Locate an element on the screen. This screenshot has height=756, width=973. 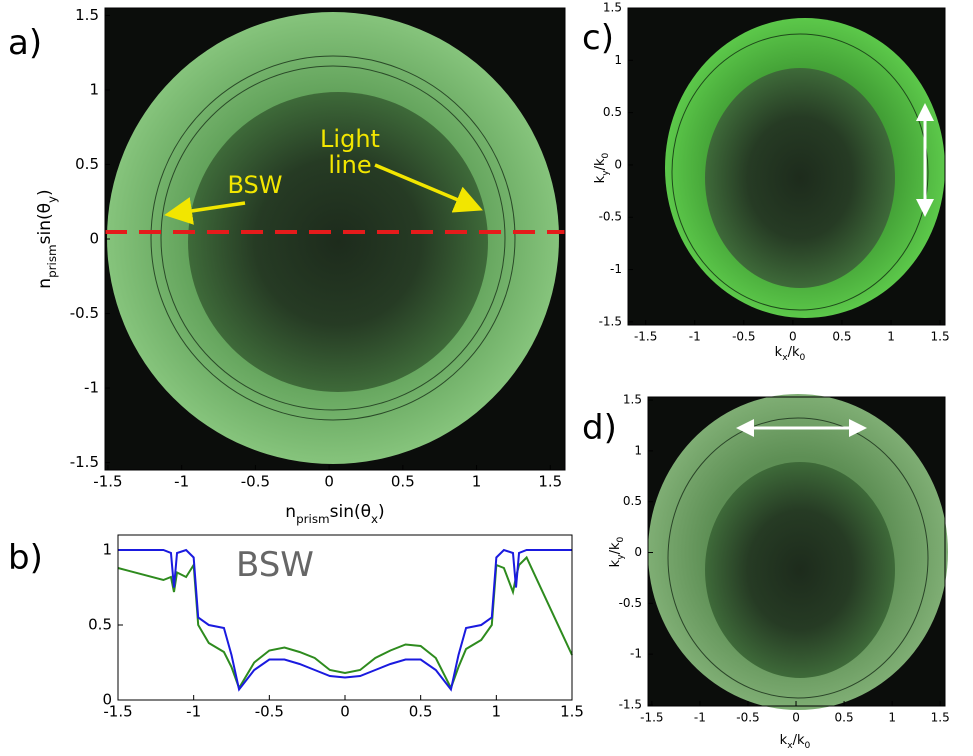
panel-label: c) is located at coordinates (598, 38).